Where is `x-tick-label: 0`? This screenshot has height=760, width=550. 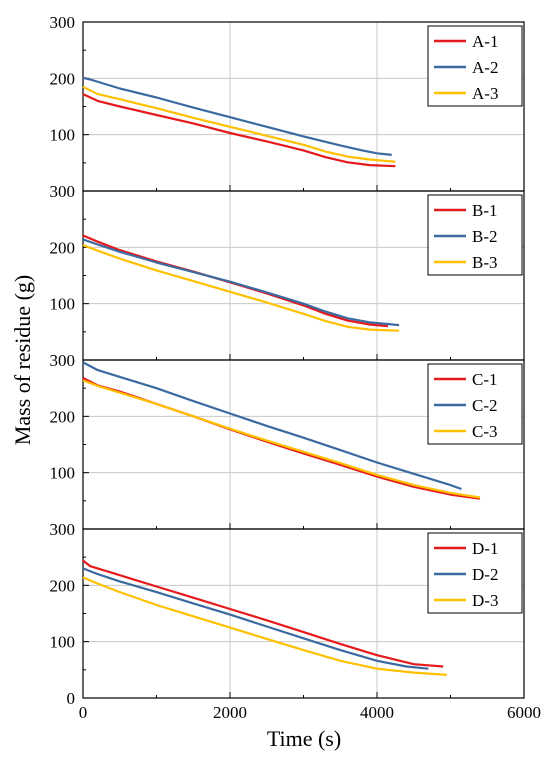 x-tick-label: 0 is located at coordinates (83, 712).